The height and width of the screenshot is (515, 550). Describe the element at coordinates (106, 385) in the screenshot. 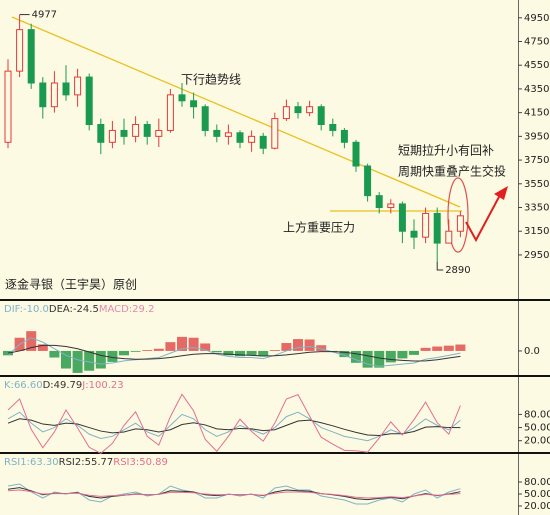

I see `legend-value: 100.23` at that location.